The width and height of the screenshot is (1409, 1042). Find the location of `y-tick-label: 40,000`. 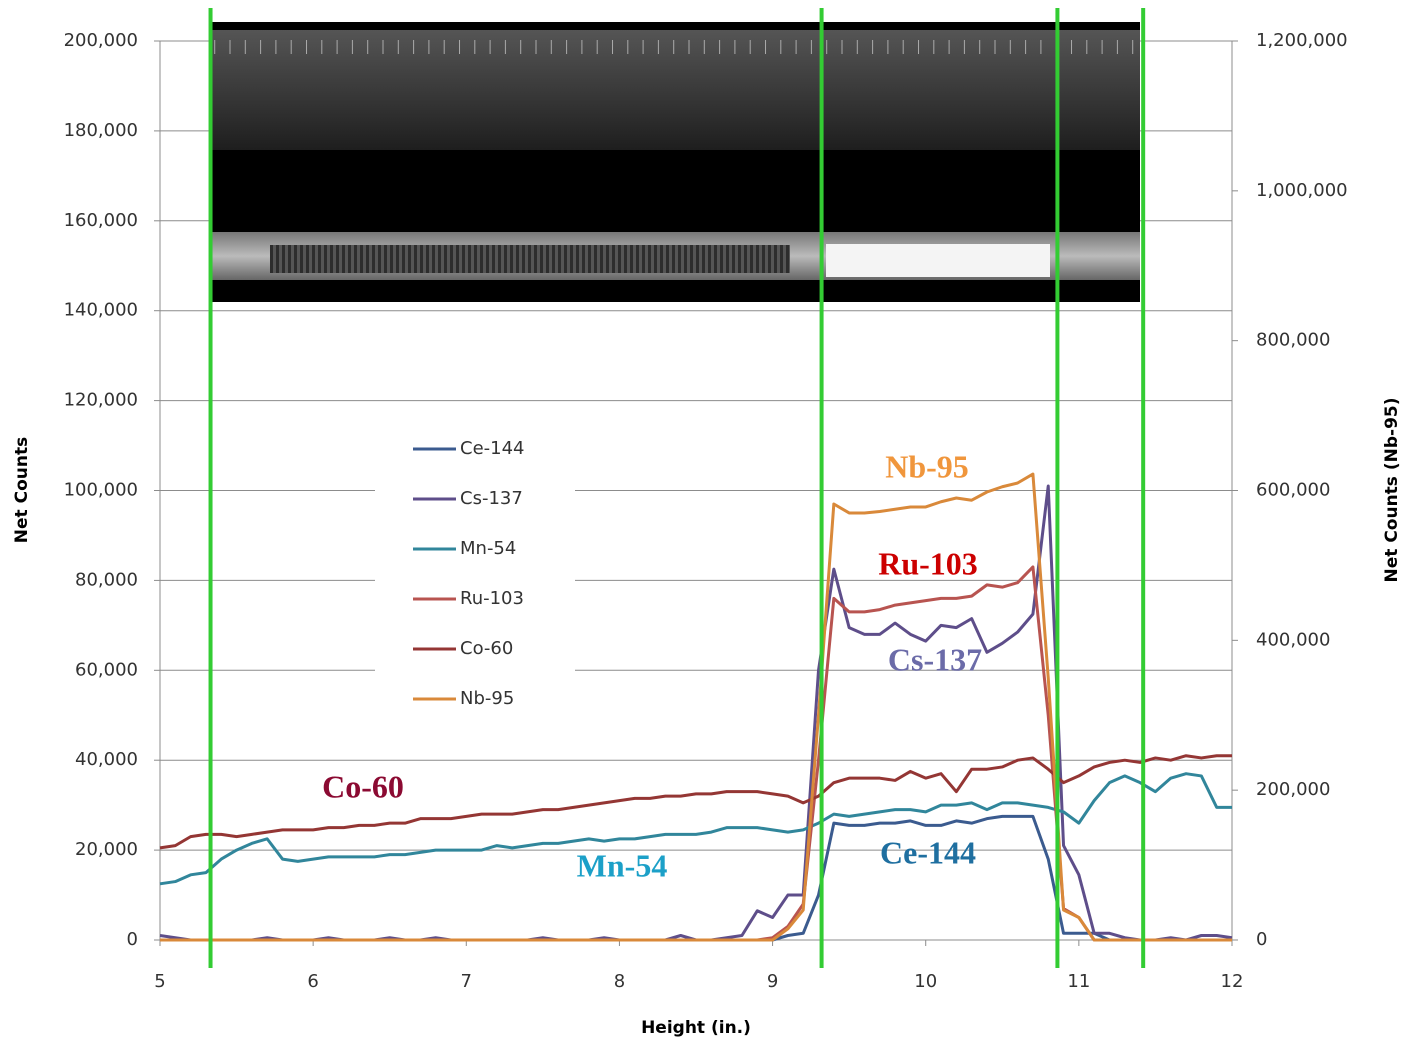

y-tick-label: 40,000 is located at coordinates (106, 759).